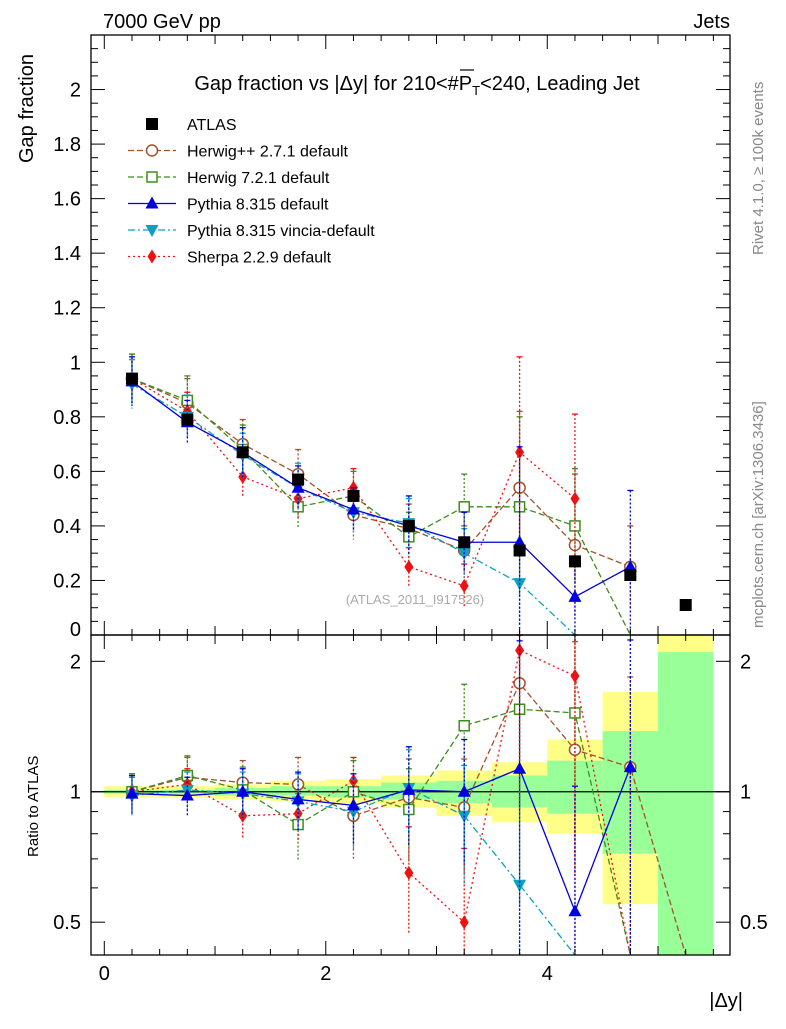 The height and width of the screenshot is (1029, 786). Describe the element at coordinates (67, 472) in the screenshot. I see `y-tick-label: 0.6` at that location.